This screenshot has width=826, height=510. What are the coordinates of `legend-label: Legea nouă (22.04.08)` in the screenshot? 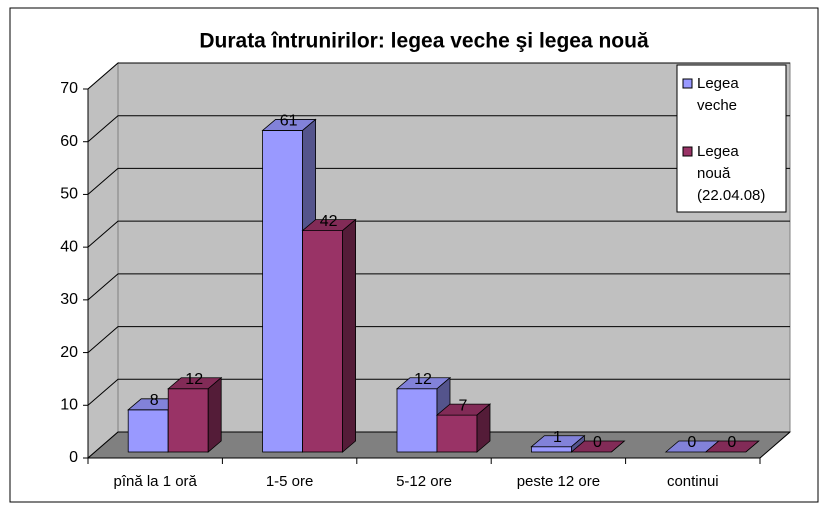 It's located at (731, 173).